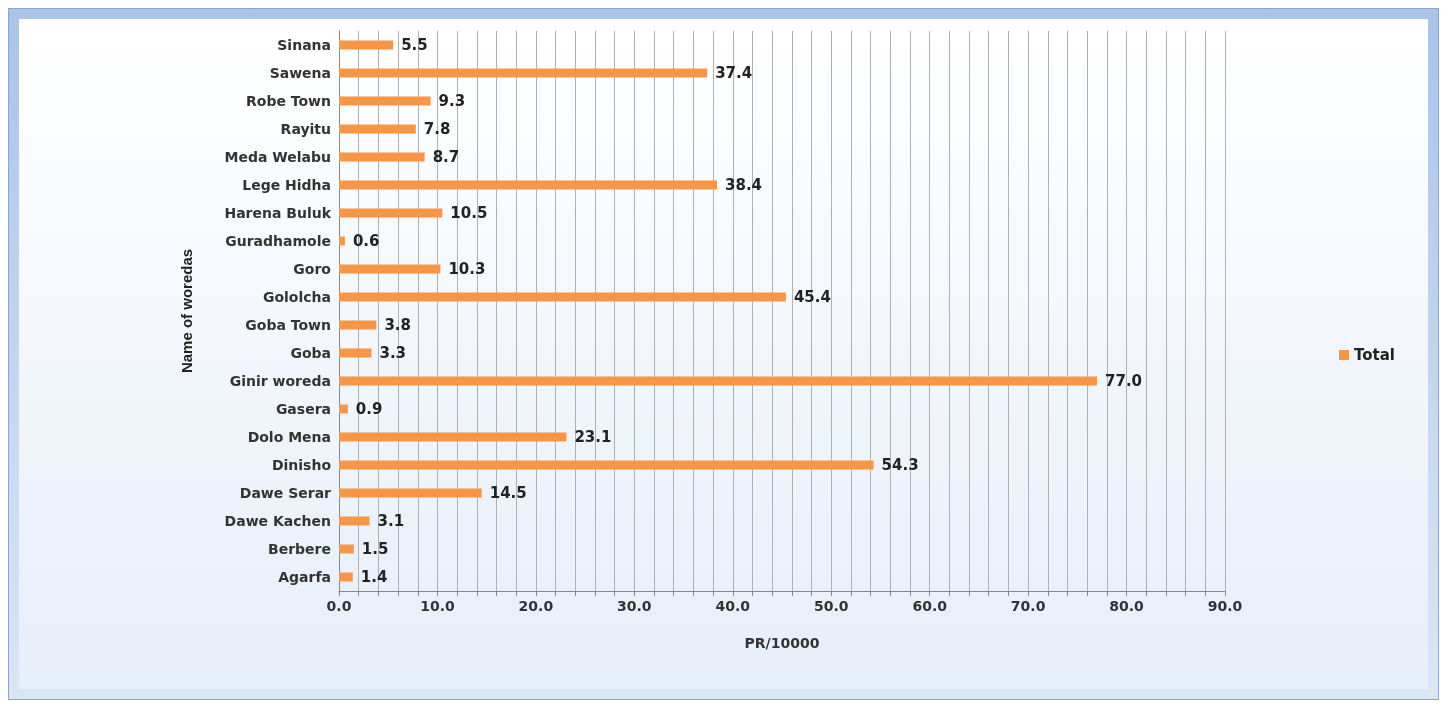  I want to click on y-tick-label: Dawe Kachen, so click(277, 521).